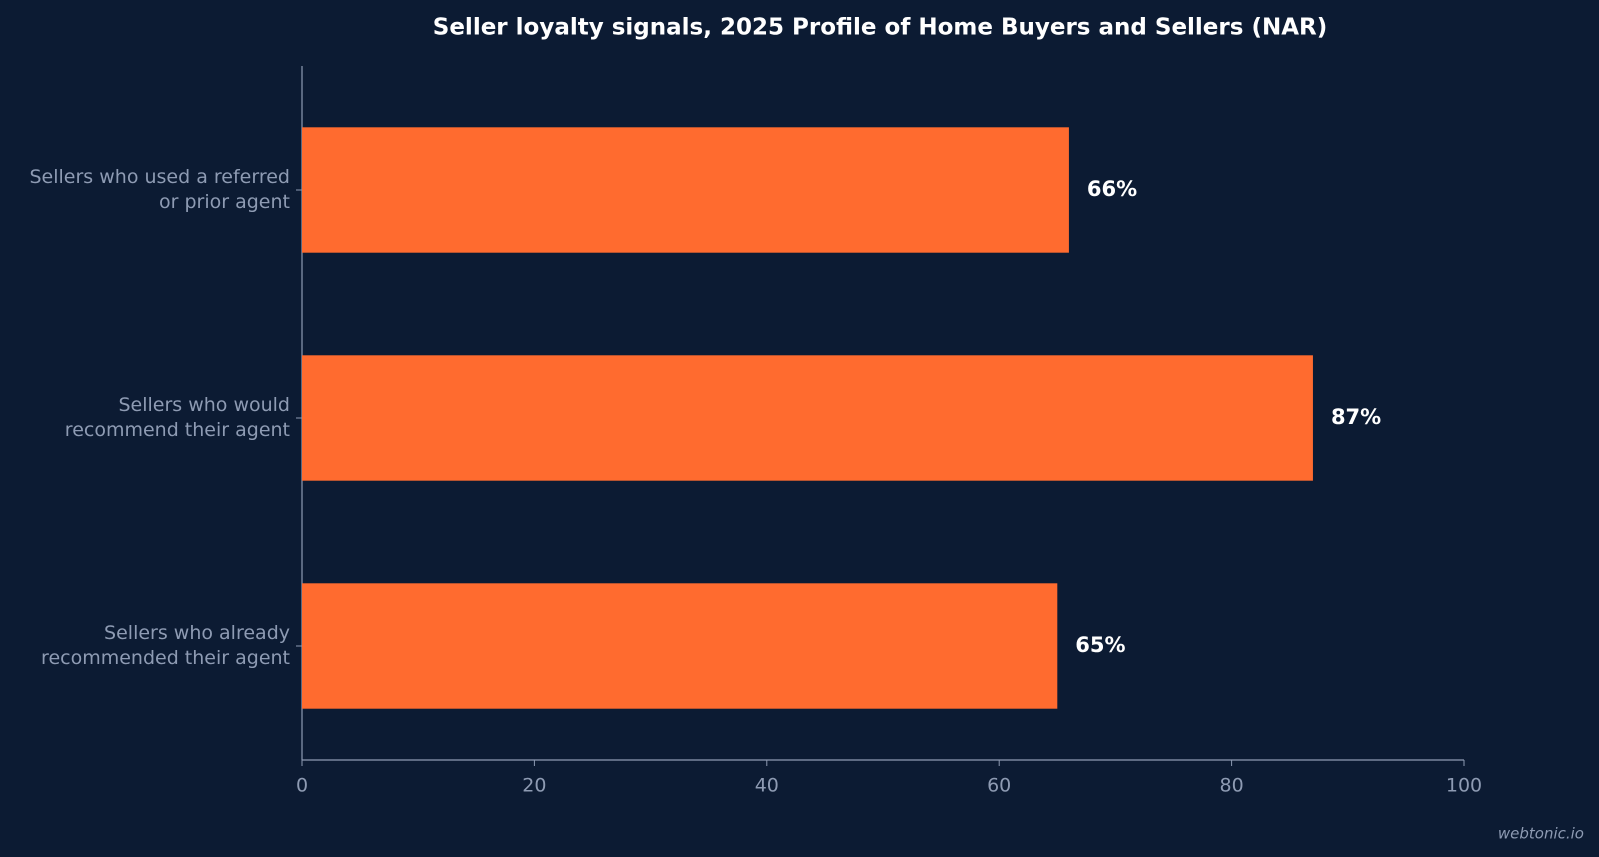  Describe the element at coordinates (767, 786) in the screenshot. I see `x-tick-label: 40` at that location.